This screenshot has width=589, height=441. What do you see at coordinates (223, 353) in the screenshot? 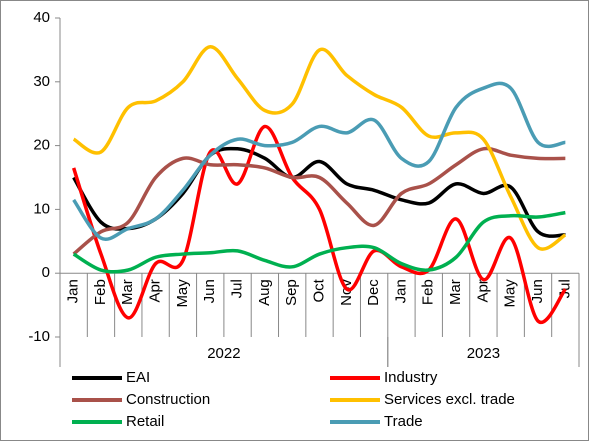
I see `group-label: 2022` at bounding box center [223, 353].